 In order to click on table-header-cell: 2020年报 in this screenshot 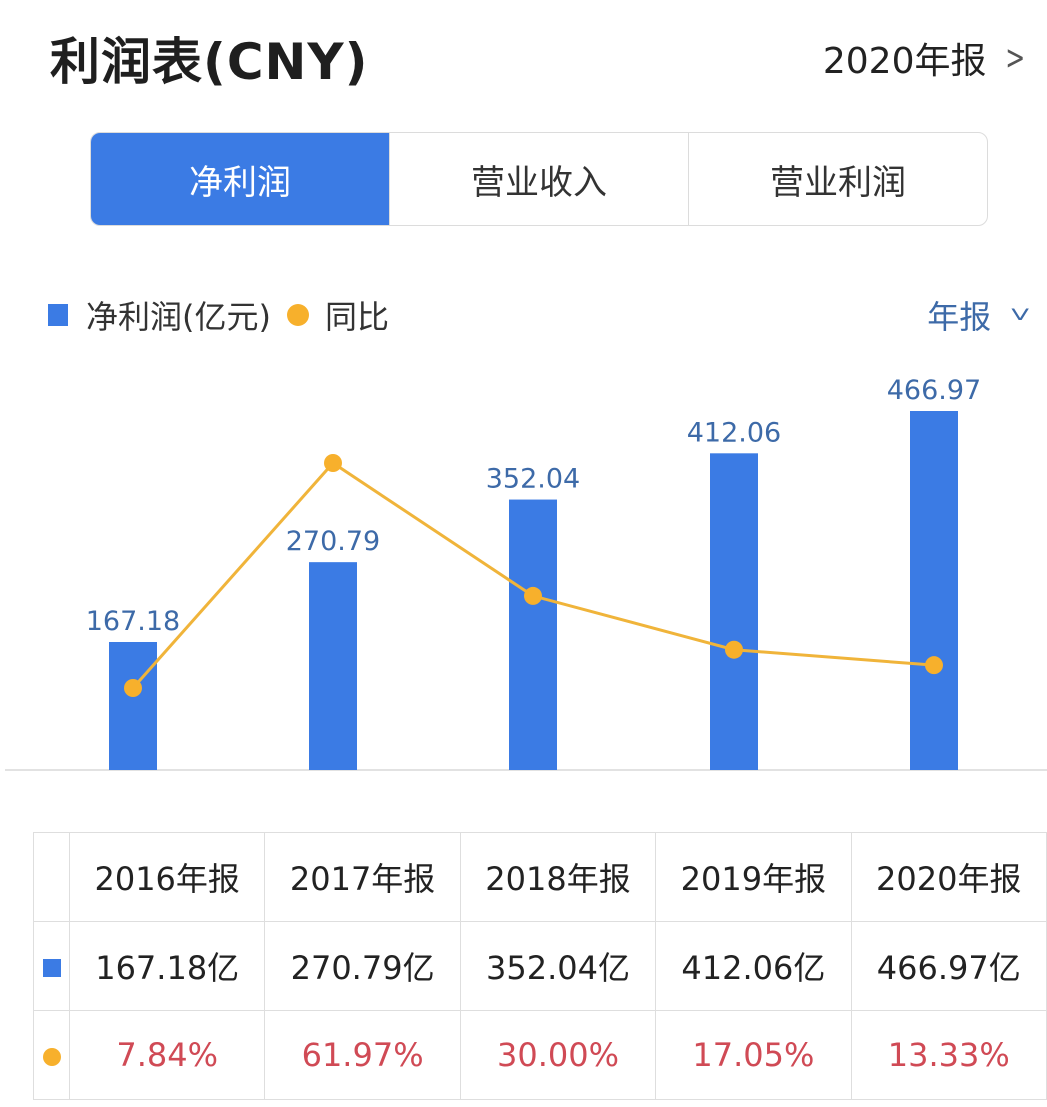, I will do `click(948, 877)`.